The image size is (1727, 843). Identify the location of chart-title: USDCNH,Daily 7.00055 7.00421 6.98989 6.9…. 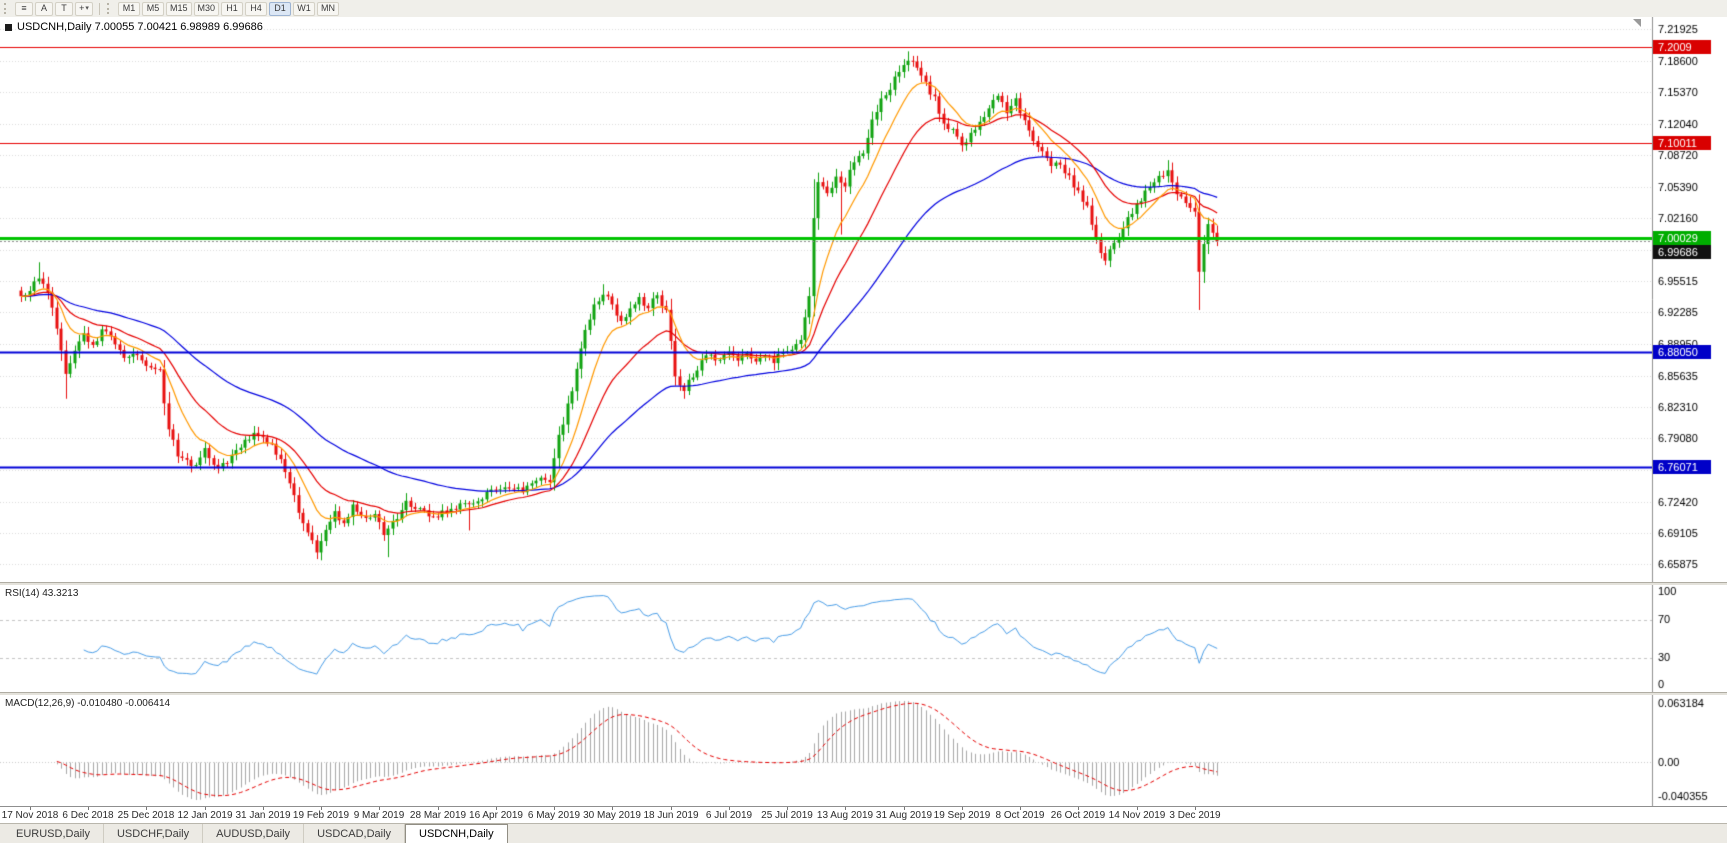
(134, 27).